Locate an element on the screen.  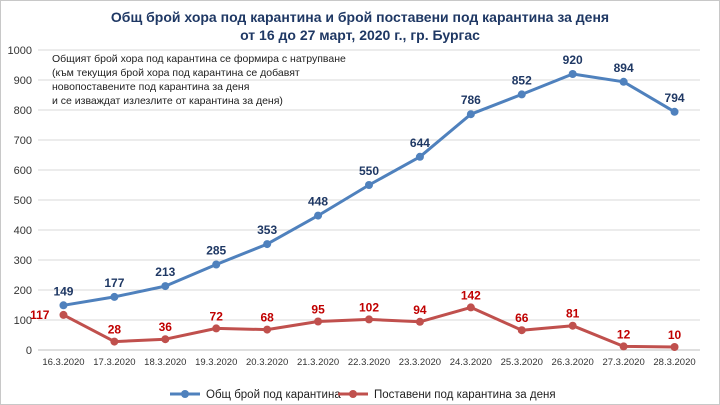
data-label: 353 is located at coordinates (267, 230).